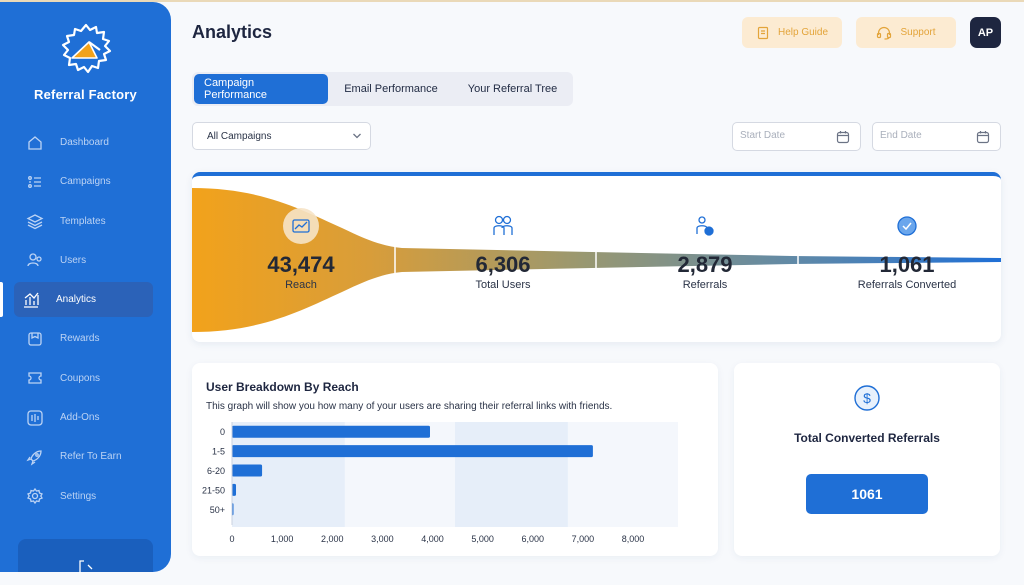 This screenshot has width=1024, height=585. I want to click on brand-name: Referral Factory, so click(85, 94).